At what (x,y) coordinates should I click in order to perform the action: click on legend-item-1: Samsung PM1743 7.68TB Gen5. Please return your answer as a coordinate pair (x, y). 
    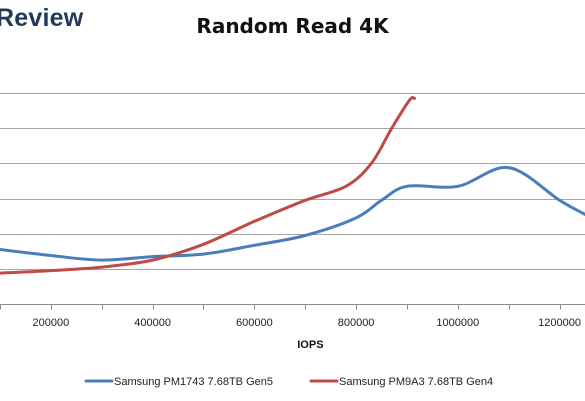
    Looking at the image, I should click on (178, 382).